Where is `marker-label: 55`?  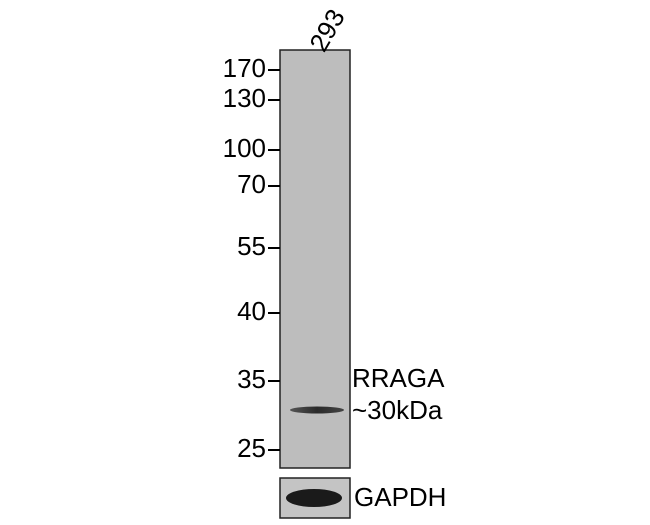 marker-label: 55 is located at coordinates (251, 246).